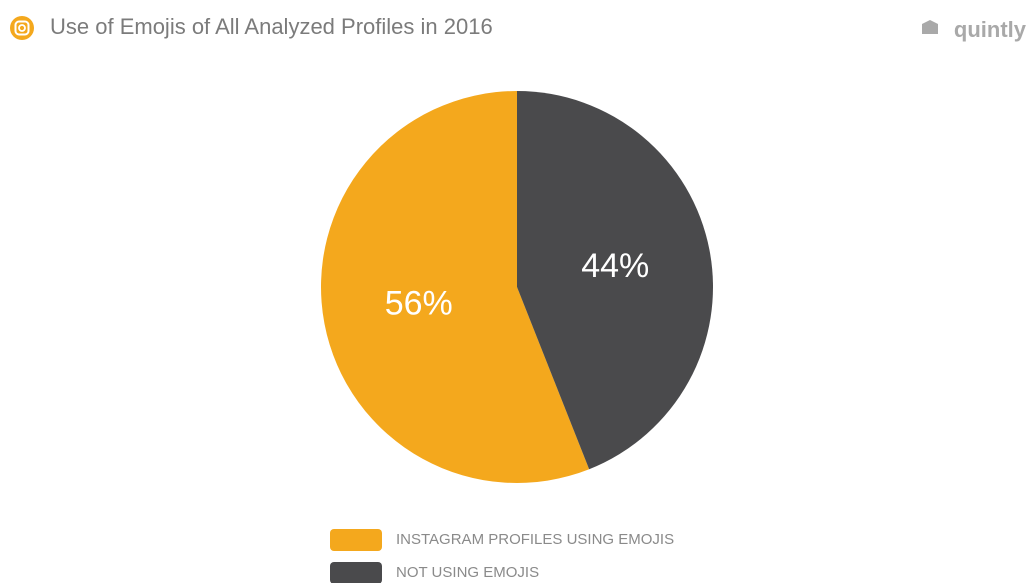  What do you see at coordinates (990, 29) in the screenshot?
I see `brand: quintly` at bounding box center [990, 29].